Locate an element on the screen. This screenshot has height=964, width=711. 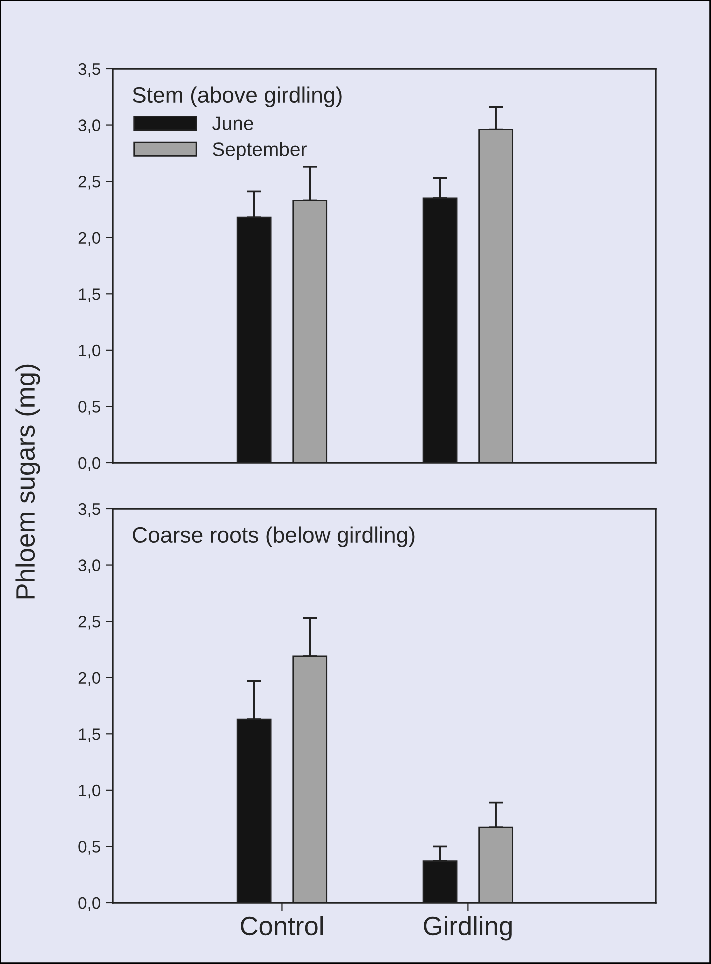
legend-label: September is located at coordinates (260, 151).